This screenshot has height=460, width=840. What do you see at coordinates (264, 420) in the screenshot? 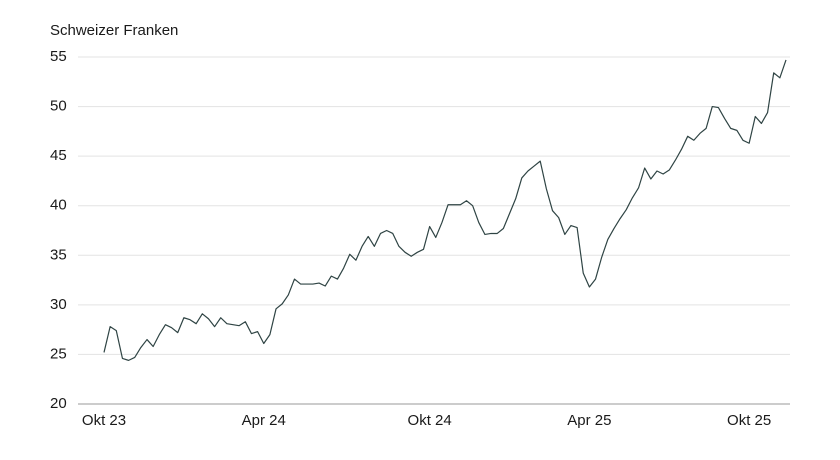
I see `x-tick-label: Apr 24` at bounding box center [264, 420].